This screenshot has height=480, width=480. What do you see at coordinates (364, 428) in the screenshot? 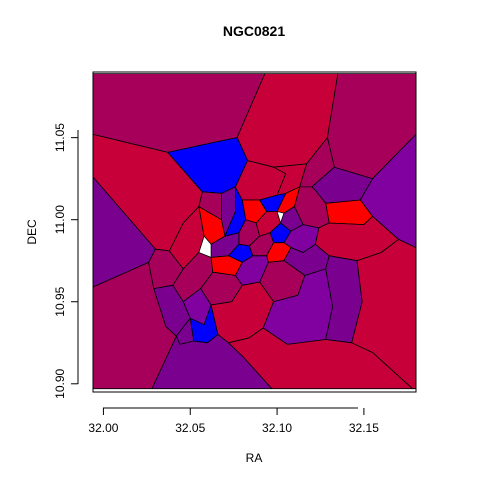
I see `x-tick-label: 32.15` at bounding box center [364, 428].